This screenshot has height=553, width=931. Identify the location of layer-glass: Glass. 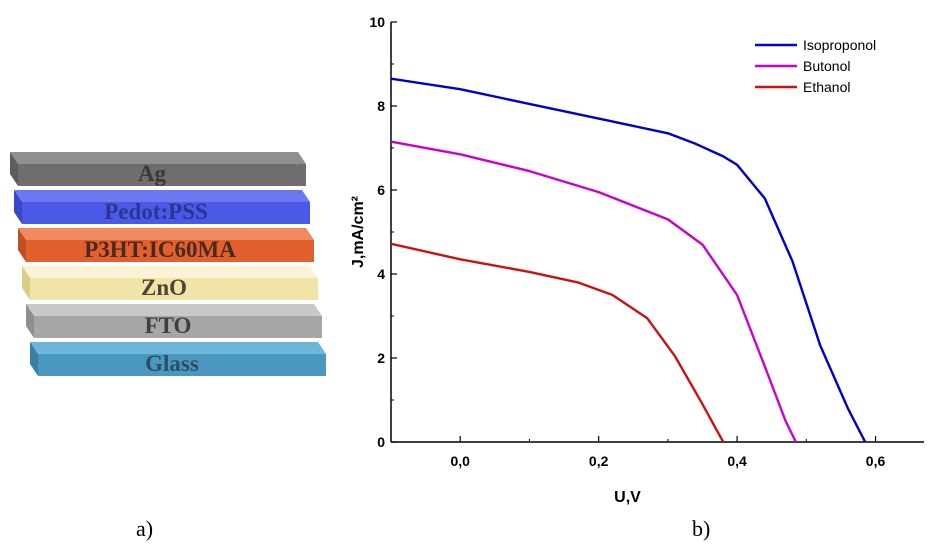
(178, 359).